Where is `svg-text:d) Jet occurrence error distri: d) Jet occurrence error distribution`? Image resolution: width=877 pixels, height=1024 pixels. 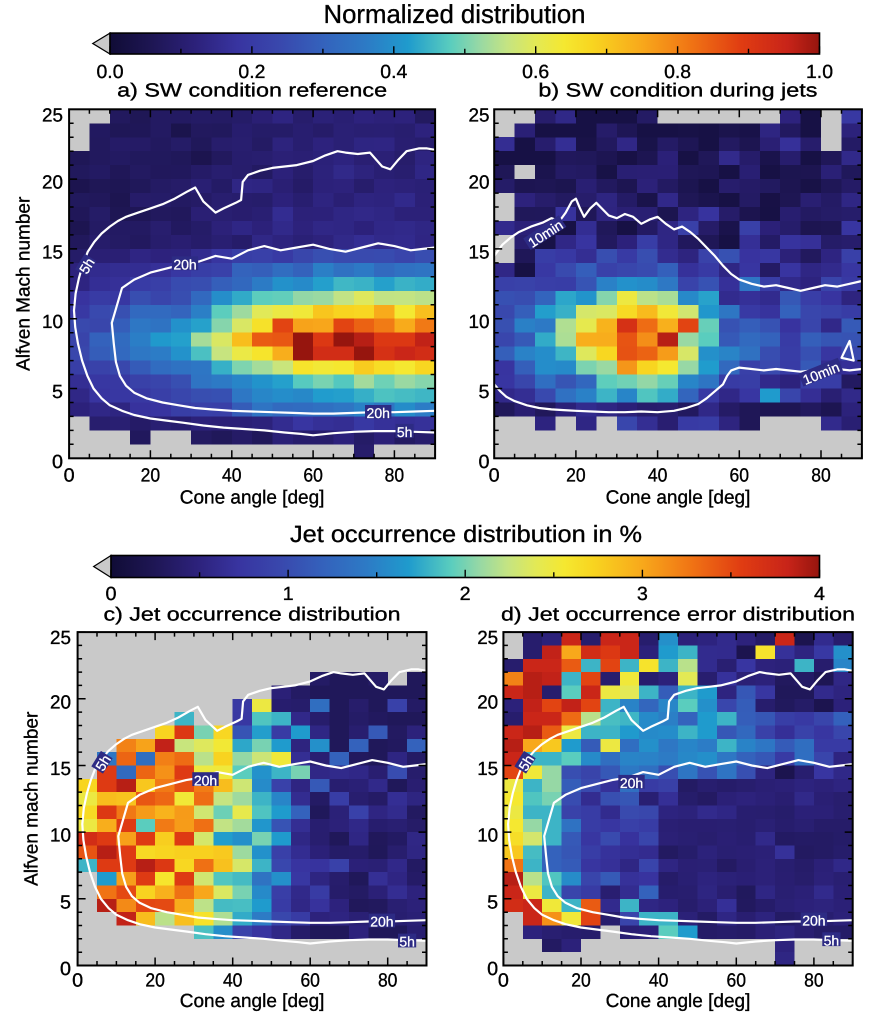 svg-text:d) Jet occurrence error distri: d) Jet occurrence error distribution is located at coordinates (678, 615).